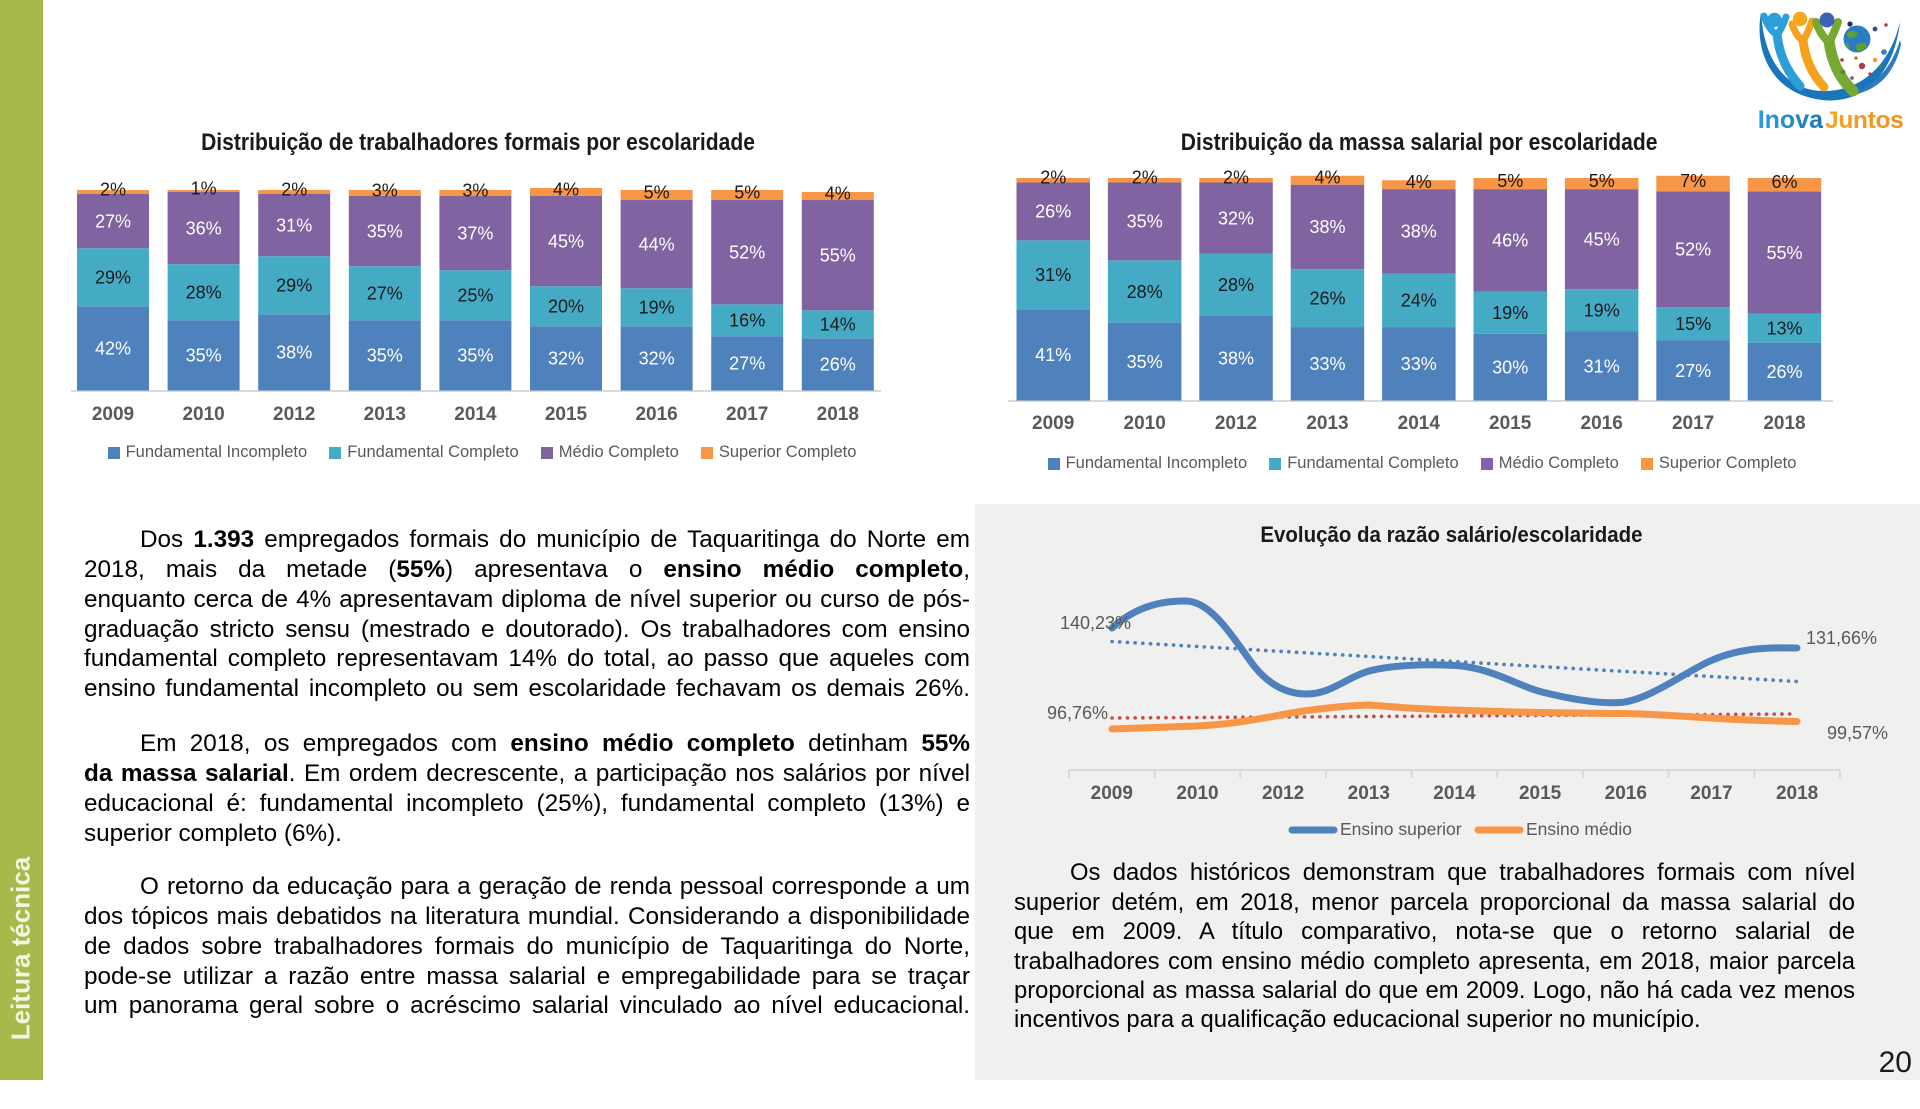 The width and height of the screenshot is (1920, 1109). I want to click on svg-text: 20%, so click(566, 307).